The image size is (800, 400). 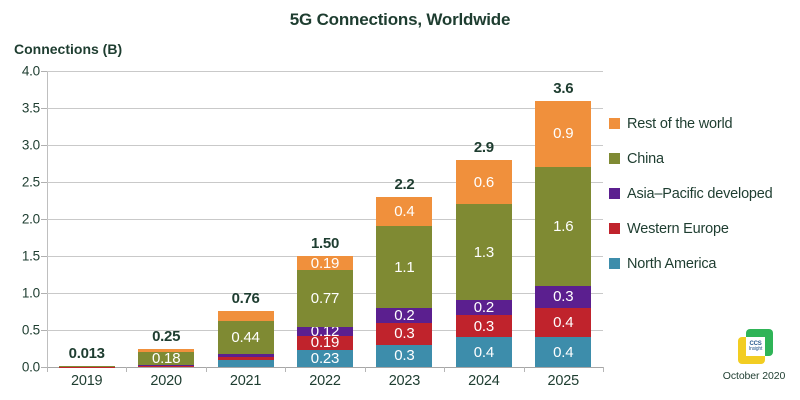 I want to click on bar-segment-label: 0.77, so click(x=325, y=299).